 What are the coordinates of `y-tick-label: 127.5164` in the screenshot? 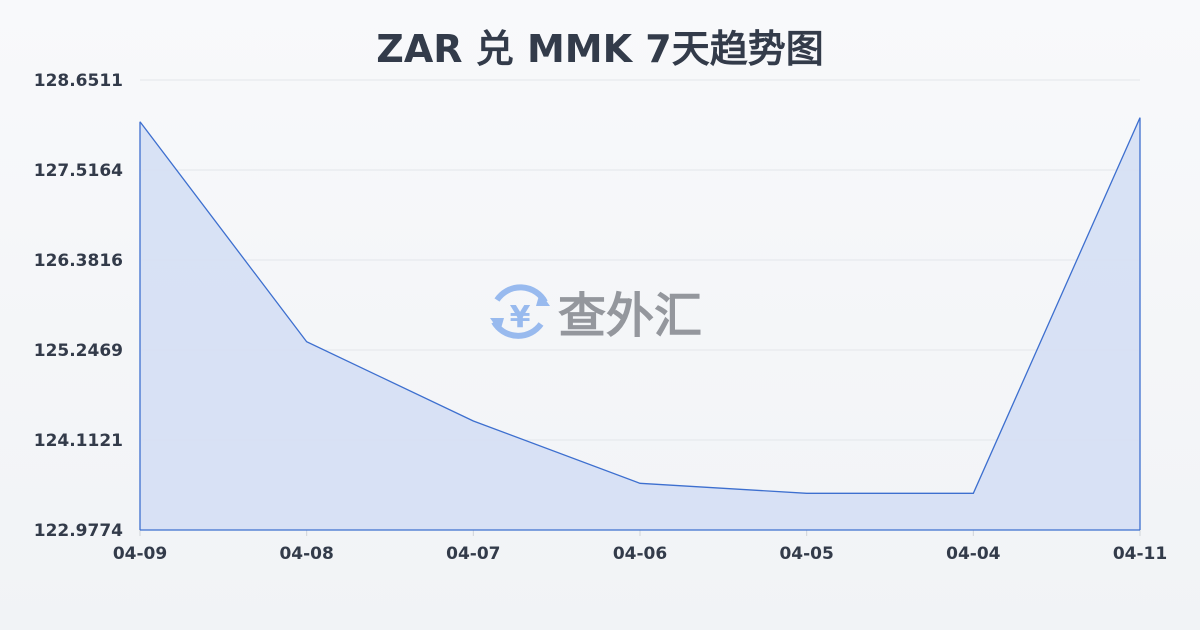 It's located at (78, 171).